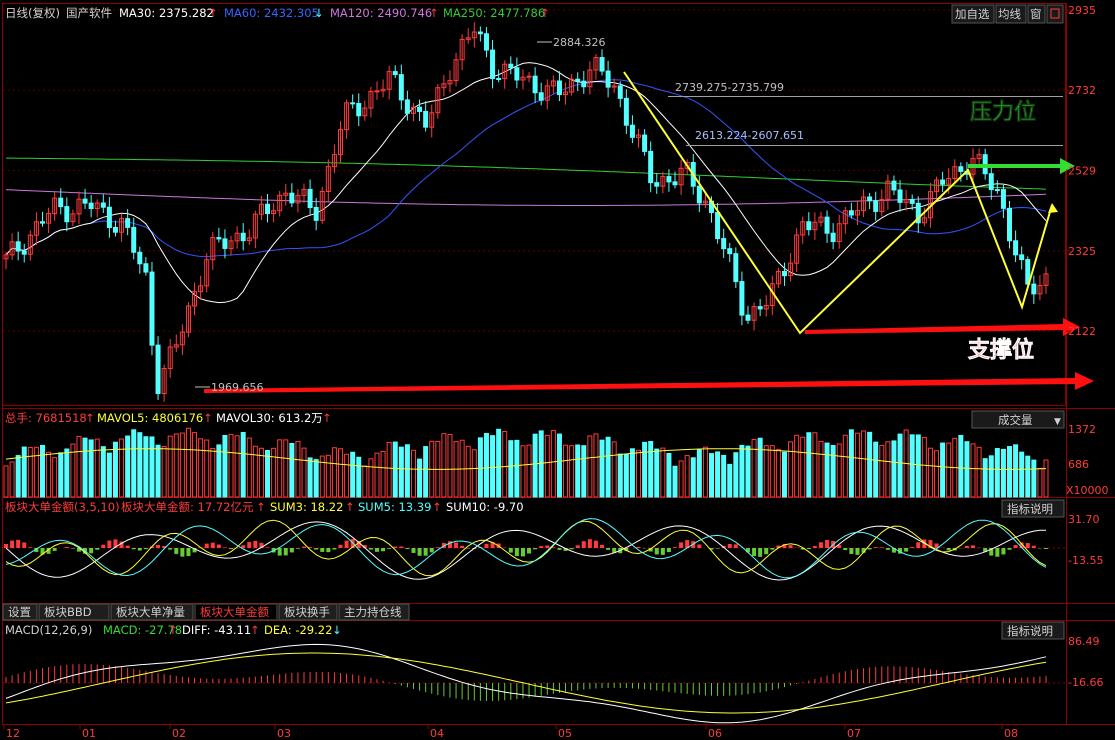 This screenshot has width=1115, height=740. Describe the element at coordinates (13, 733) in the screenshot. I see `date-tick-label: 12` at that location.